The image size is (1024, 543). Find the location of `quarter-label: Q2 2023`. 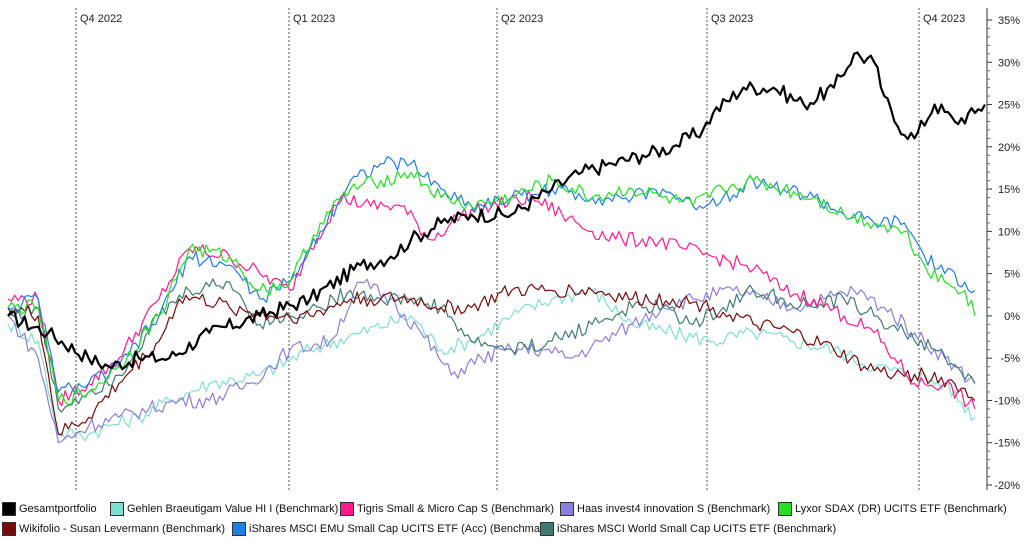

quarter-label: Q2 2023 is located at coordinates (522, 19).